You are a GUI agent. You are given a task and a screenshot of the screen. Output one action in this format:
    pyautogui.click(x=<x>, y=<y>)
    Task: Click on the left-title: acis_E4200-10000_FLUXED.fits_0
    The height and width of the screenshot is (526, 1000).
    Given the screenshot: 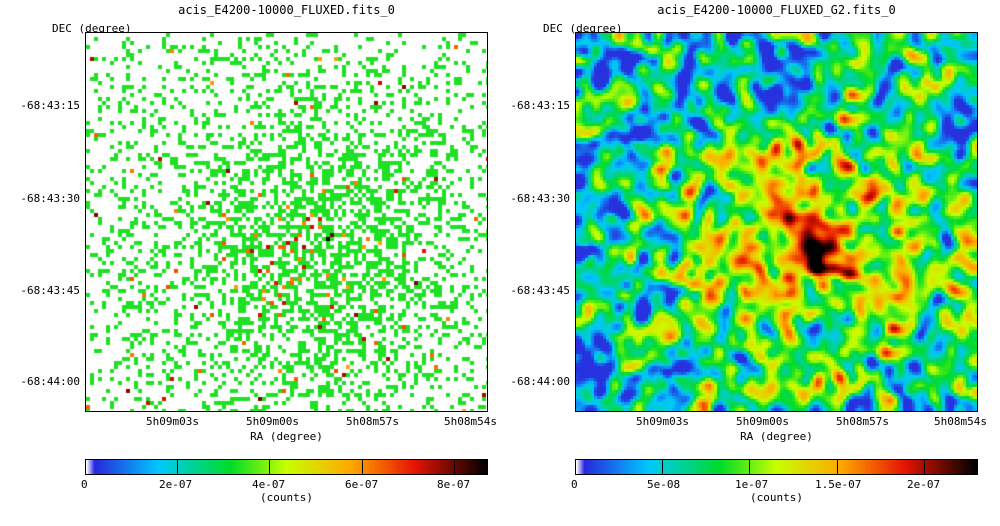 What is the action you would take?
    pyautogui.click(x=286, y=10)
    